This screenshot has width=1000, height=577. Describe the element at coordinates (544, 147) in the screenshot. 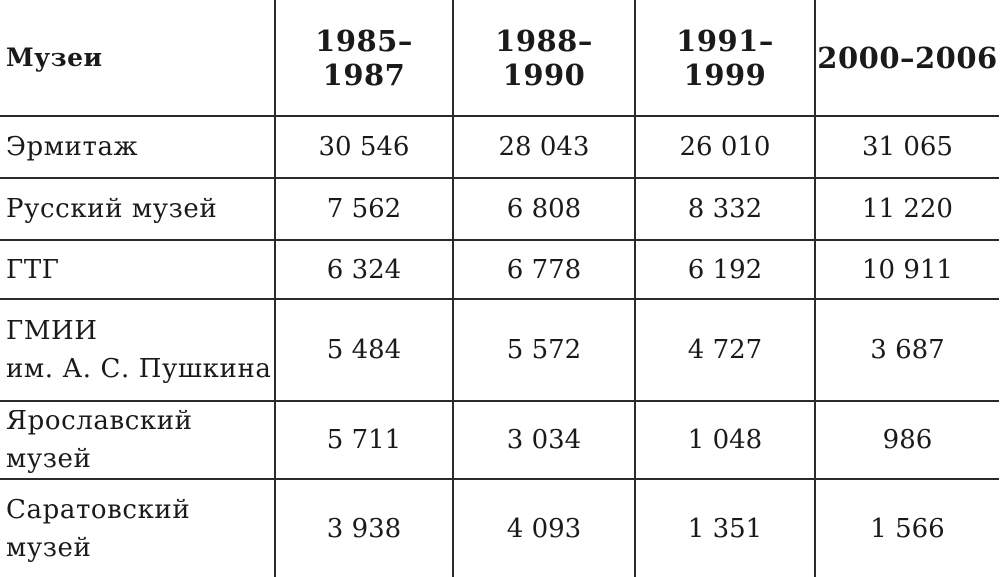

I see `table-cell: 28 043` at that location.